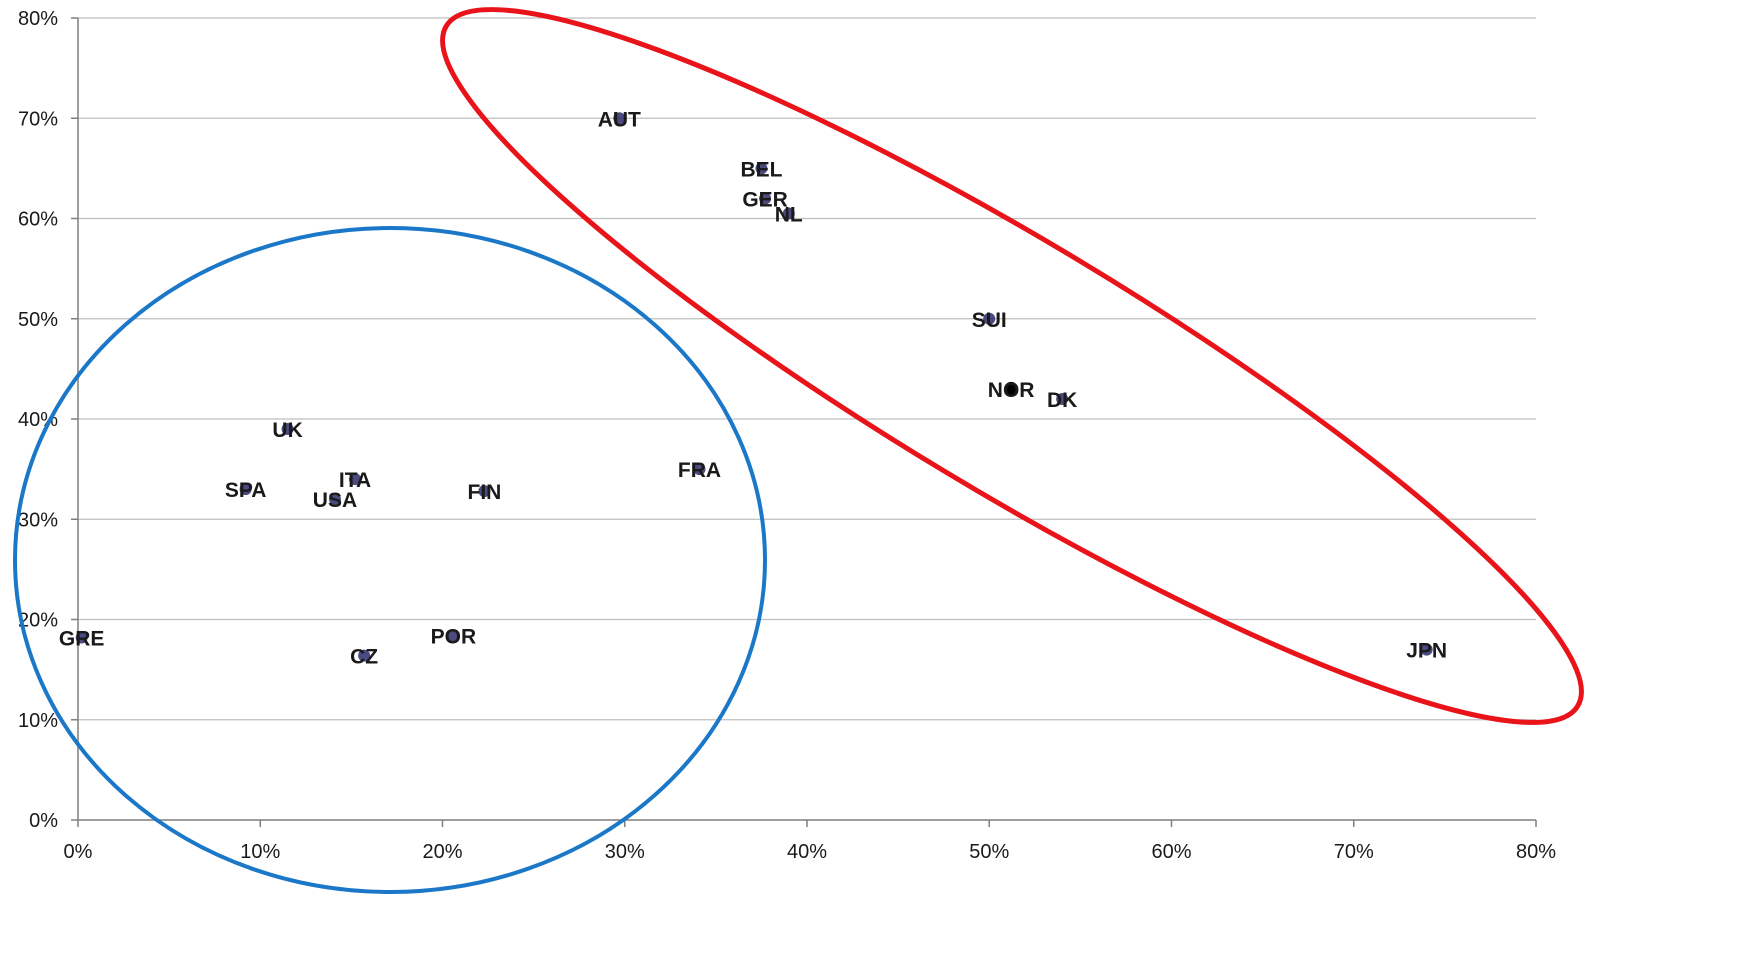 This screenshot has height=965, width=1748. Describe the element at coordinates (442, 852) in the screenshot. I see `x-tick-label: 20%` at that location.